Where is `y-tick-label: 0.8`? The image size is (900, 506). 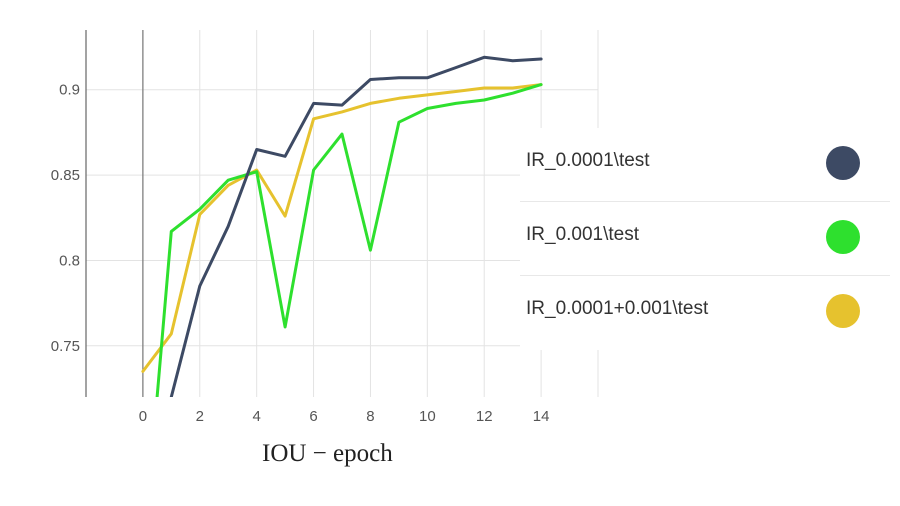
y-tick-label: 0.8 is located at coordinates (69, 260).